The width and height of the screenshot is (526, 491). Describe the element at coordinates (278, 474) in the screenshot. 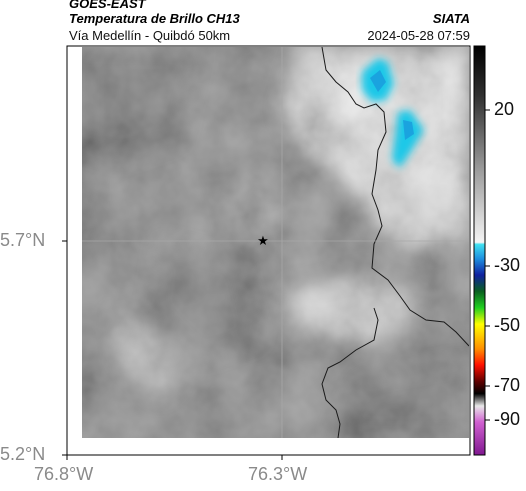

I see `x-tick-label: 76.3°W` at that location.